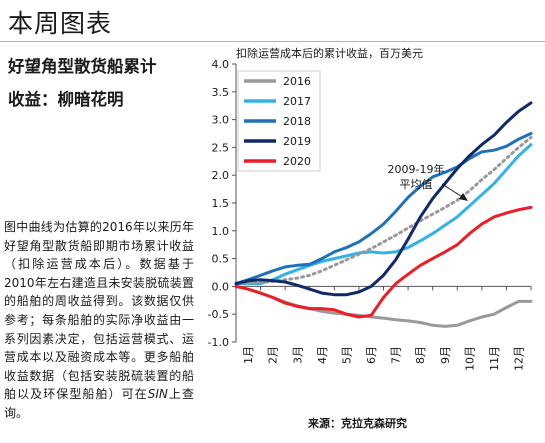  Describe the element at coordinates (494, 358) in the screenshot. I see `x-tick-label: 11月` at that location.